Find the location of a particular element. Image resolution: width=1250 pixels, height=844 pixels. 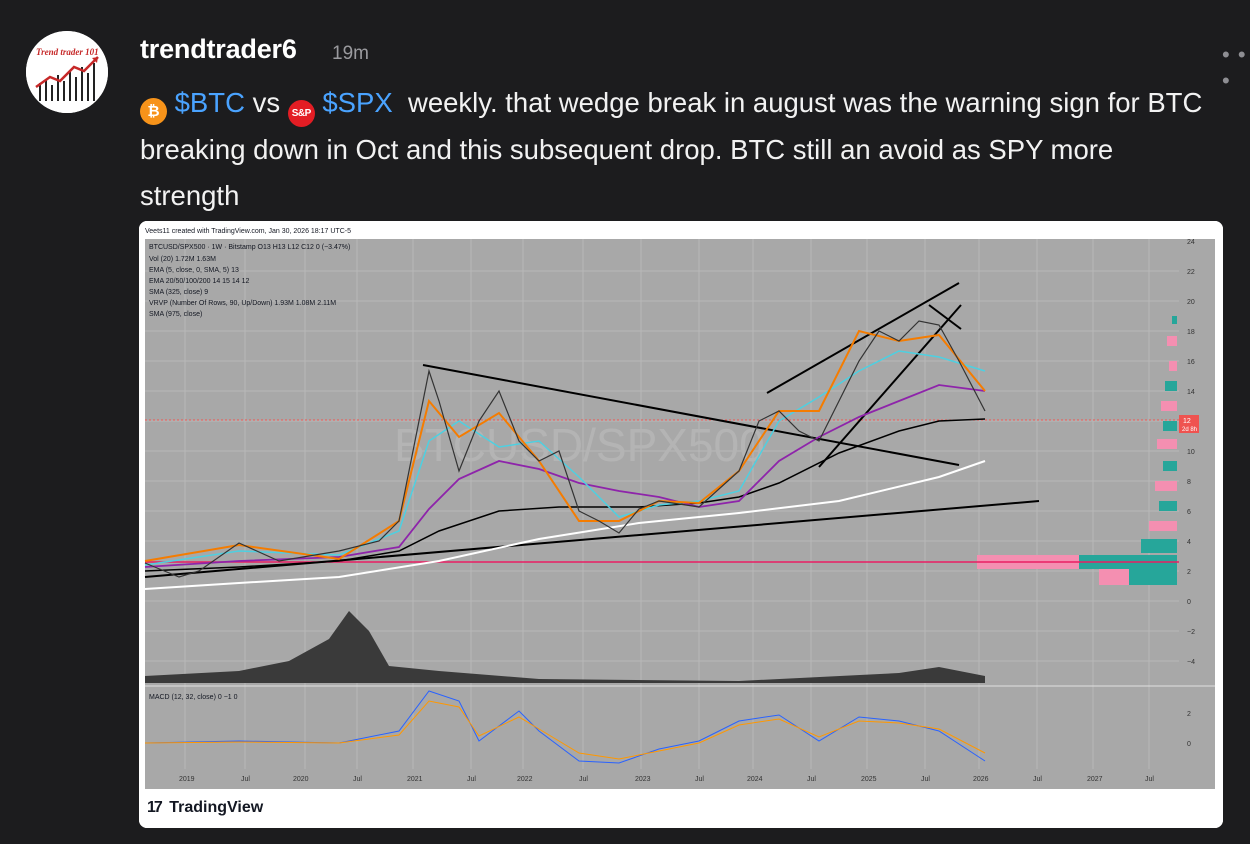

post-time: 19m is located at coordinates (350, 53).